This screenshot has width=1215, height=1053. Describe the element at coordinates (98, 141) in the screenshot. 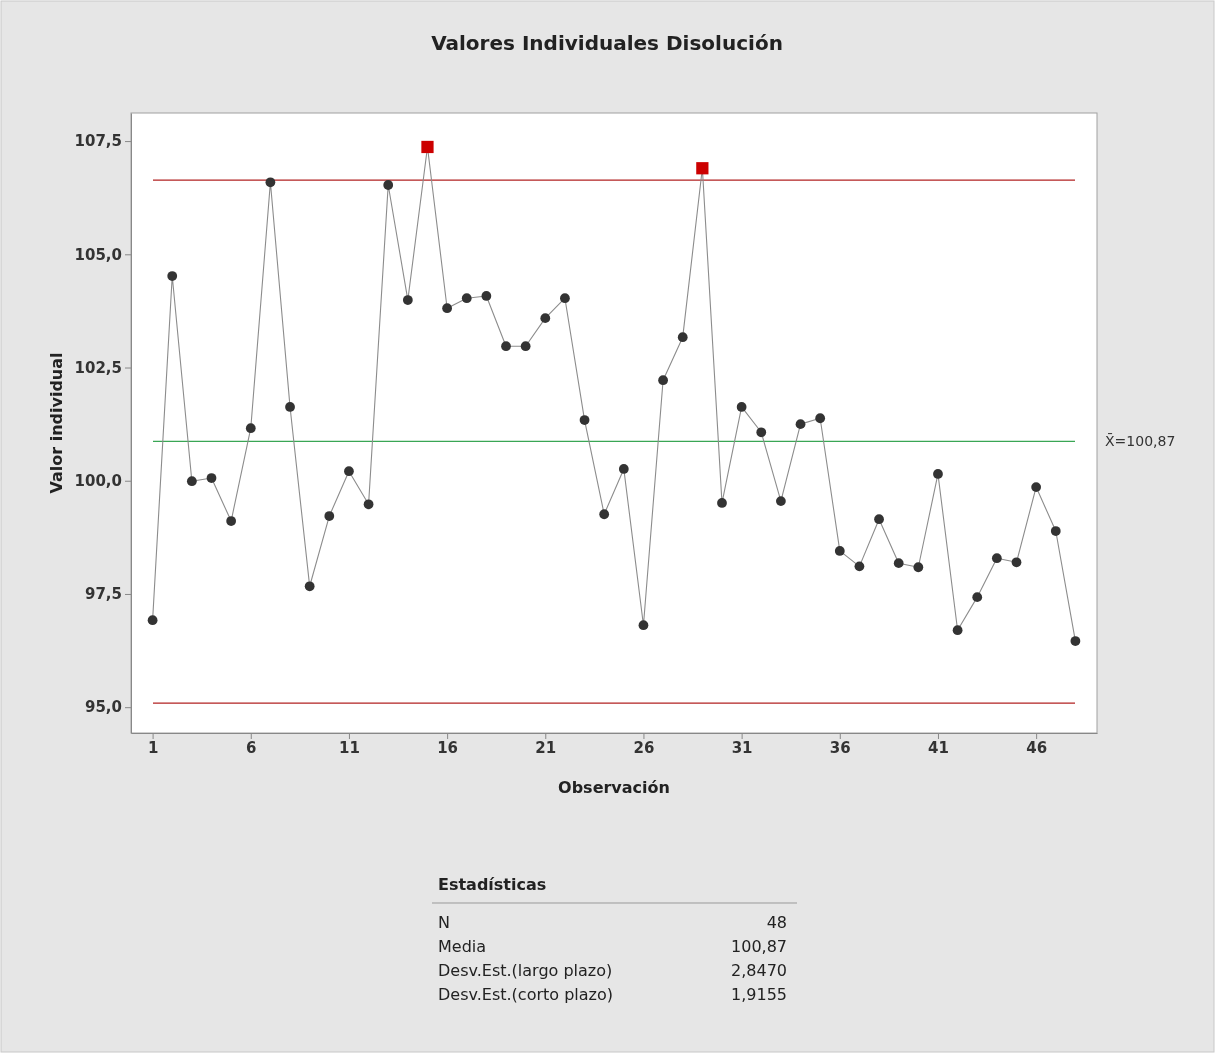

I see `y-tick-label: 107,5` at that location.